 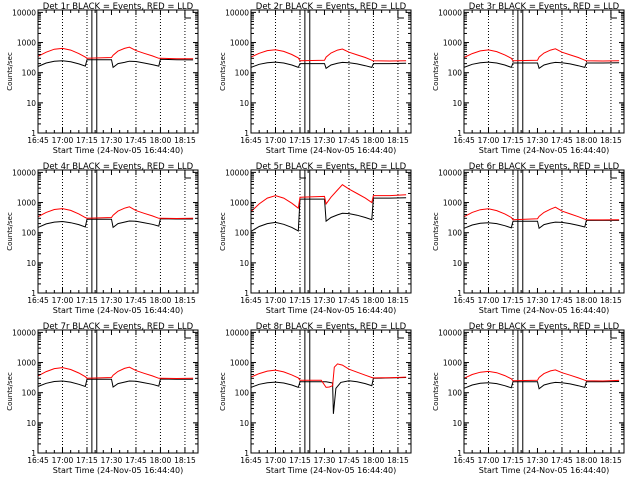 What do you see at coordinates (118, 167) in the screenshot?
I see `chart-title: Det 4r BLACK = Events, RED = LLD` at bounding box center [118, 167].